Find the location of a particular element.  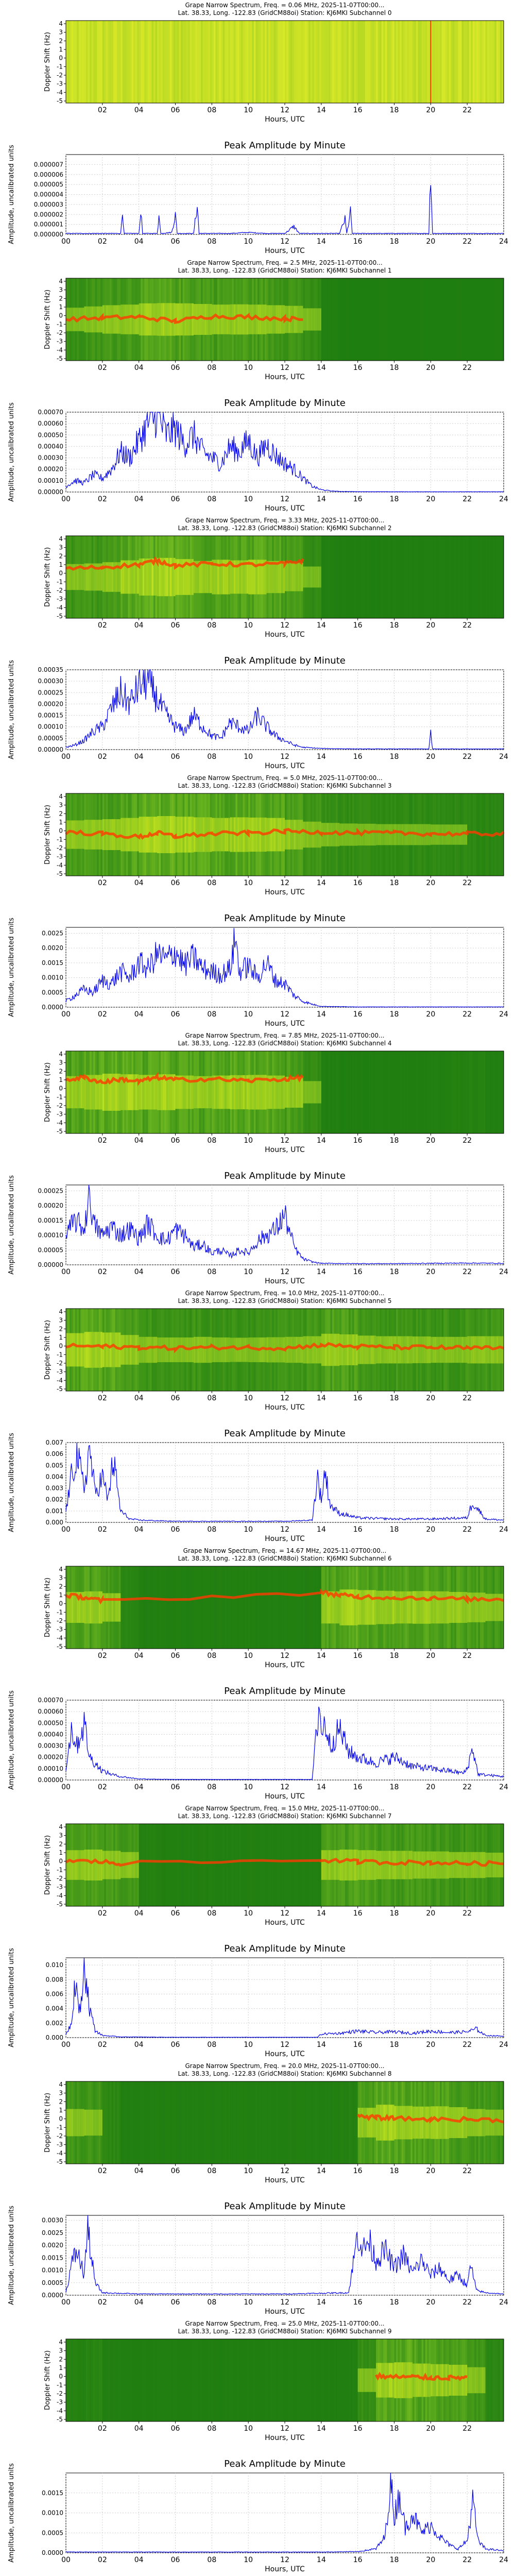

x-axis-label: Hours, UTC is located at coordinates (285, 2054).